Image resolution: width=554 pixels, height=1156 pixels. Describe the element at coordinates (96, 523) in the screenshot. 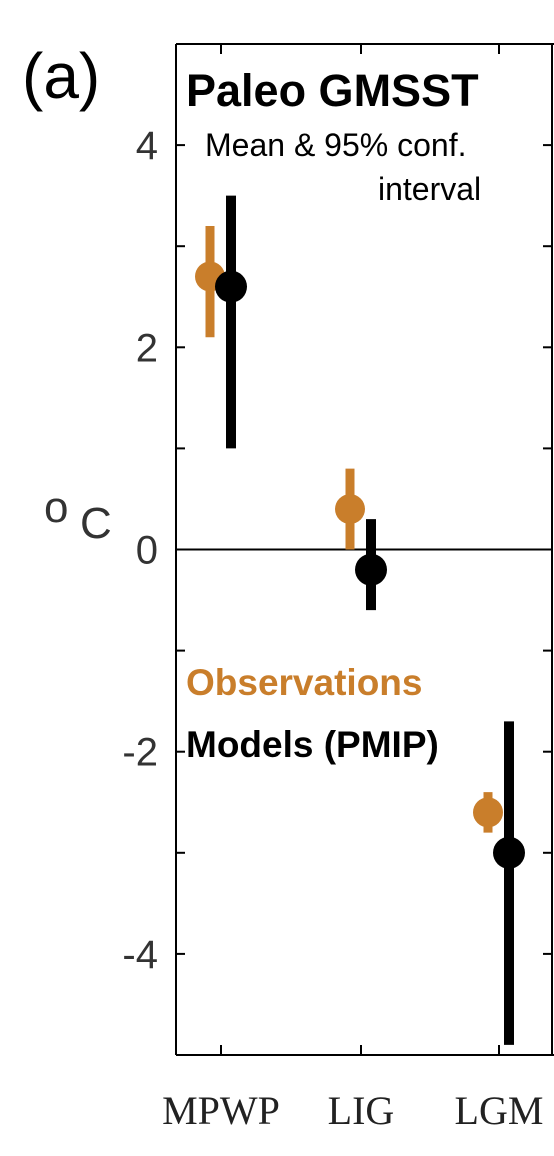

I see `ylabel-unit: C` at that location.